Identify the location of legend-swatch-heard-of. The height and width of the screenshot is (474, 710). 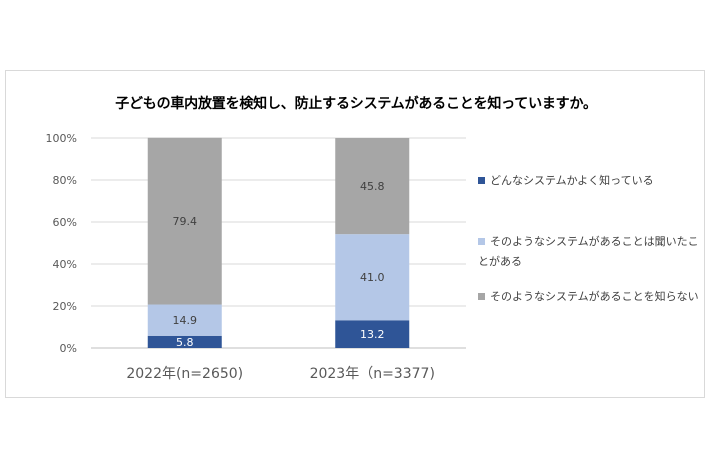
(481, 241).